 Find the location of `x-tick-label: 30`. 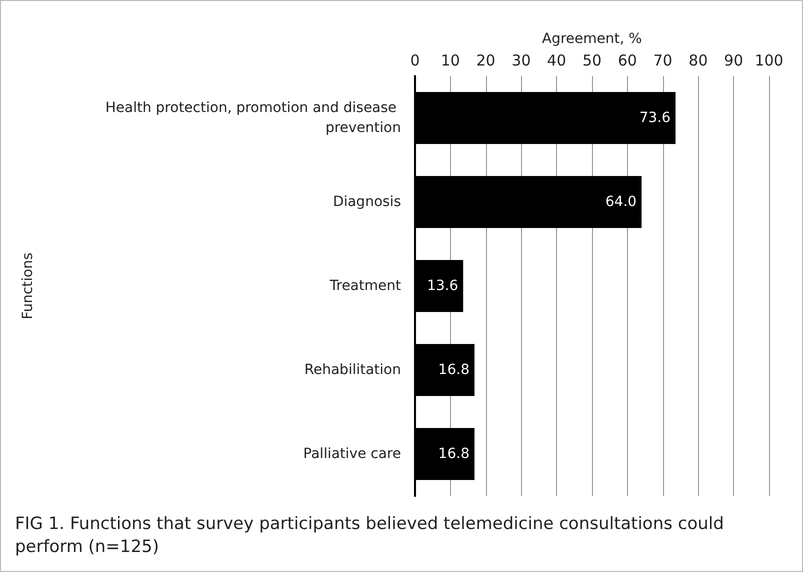

x-tick-label: 30 is located at coordinates (521, 61).